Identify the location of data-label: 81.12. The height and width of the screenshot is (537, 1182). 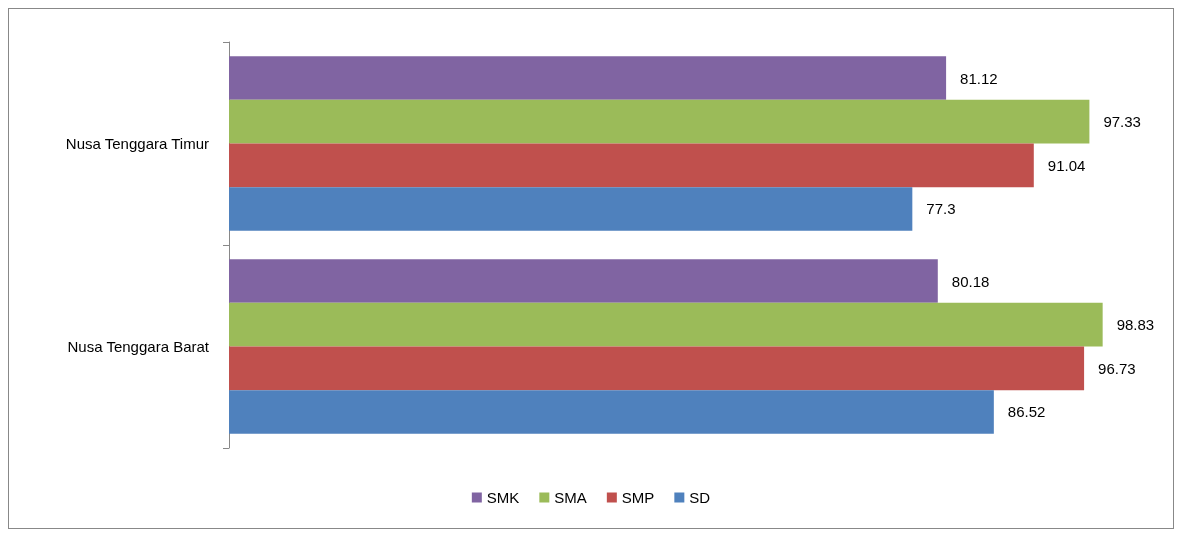
(979, 78).